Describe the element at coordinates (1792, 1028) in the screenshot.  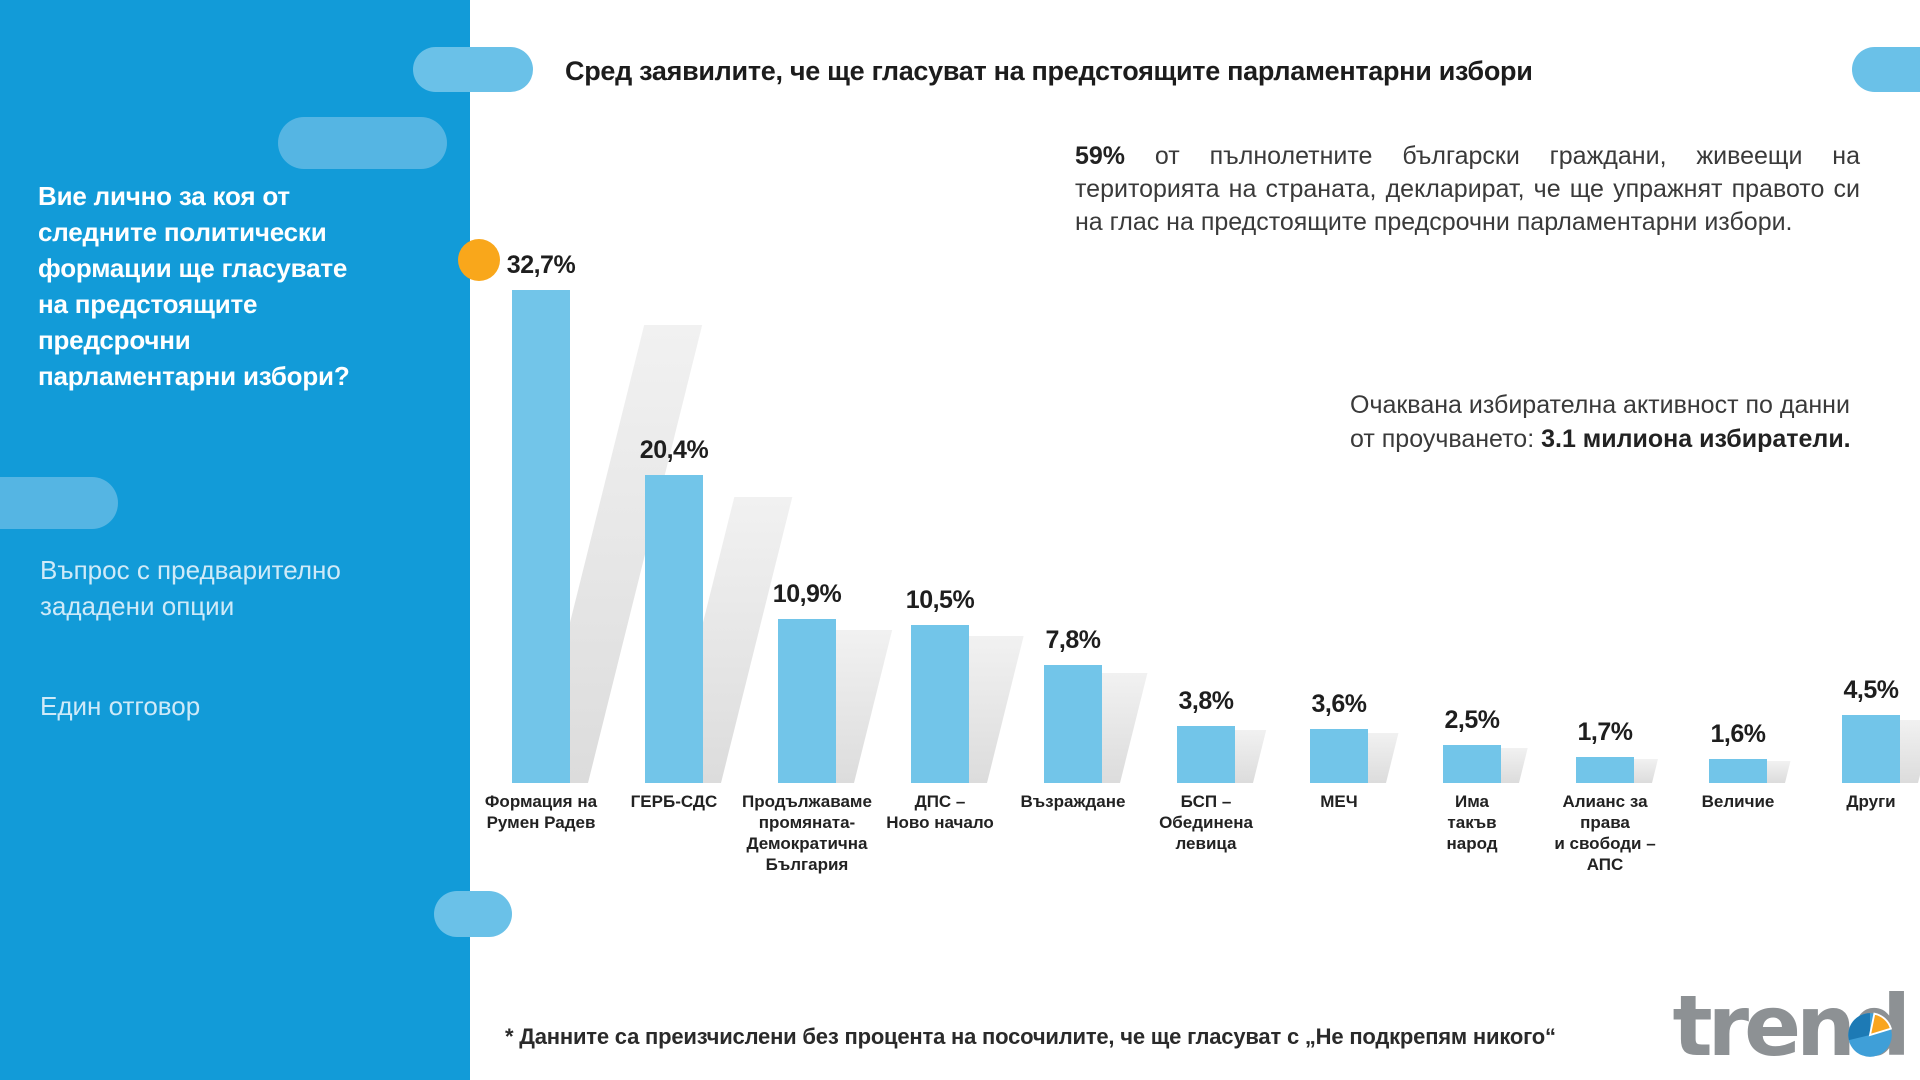
I see `trend-logo: trend` at that location.